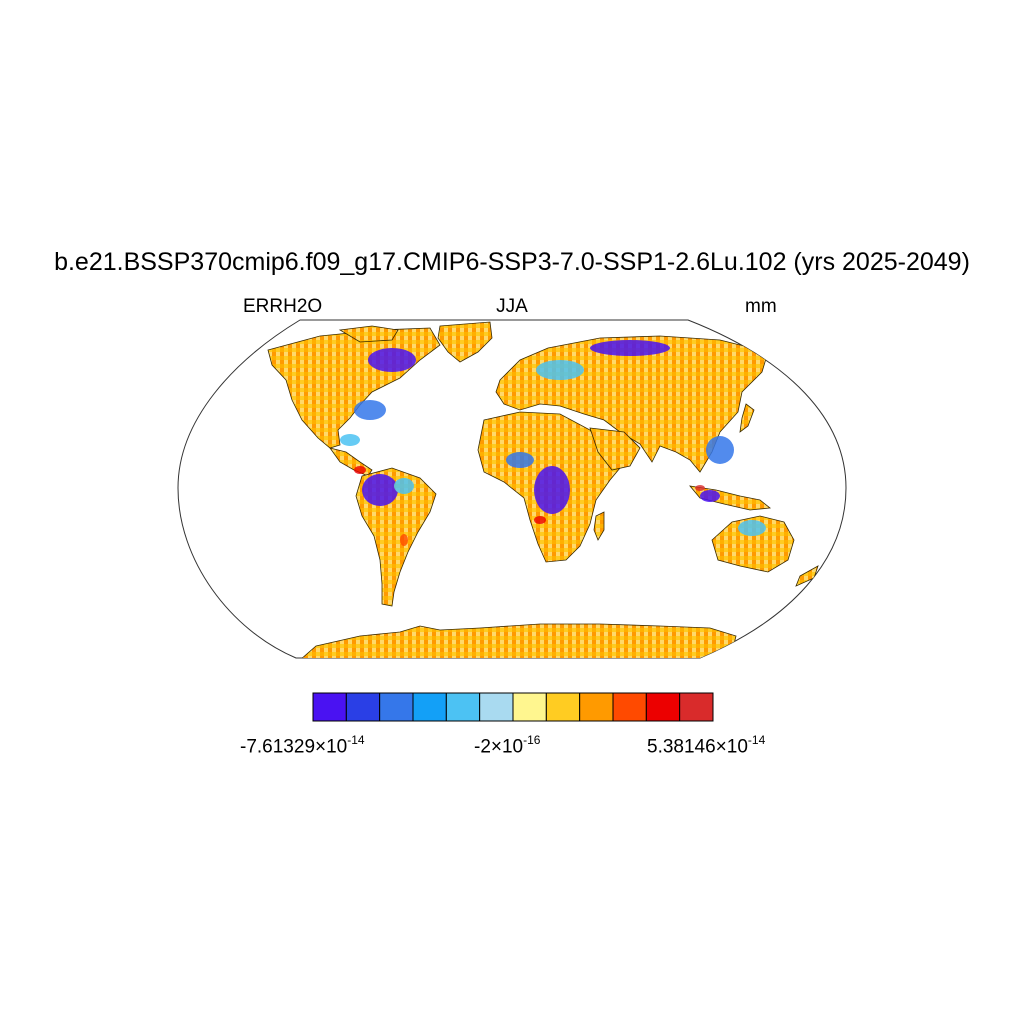 The image size is (1024, 1024). I want to click on greenland, so click(465, 342).